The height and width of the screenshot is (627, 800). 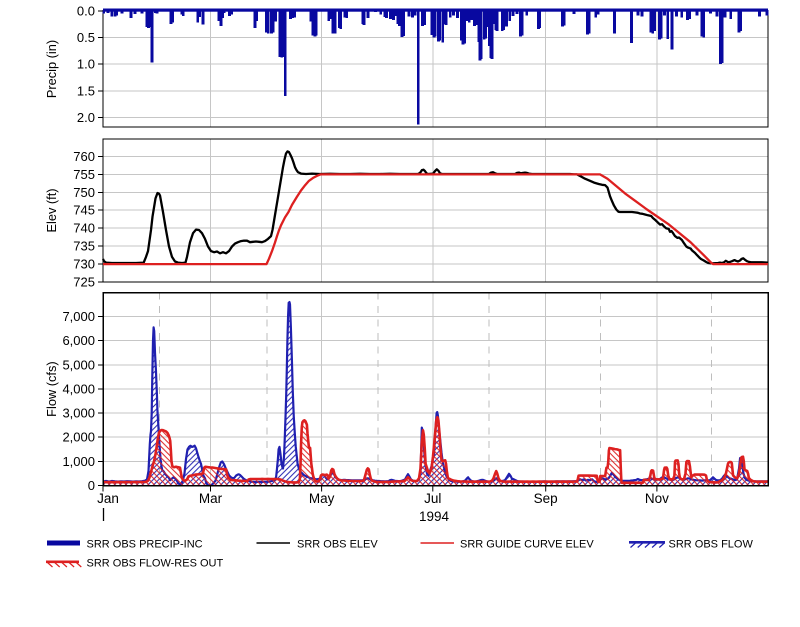 I want to click on svg-text: SRR OBS FLOW, so click(x=711, y=545).